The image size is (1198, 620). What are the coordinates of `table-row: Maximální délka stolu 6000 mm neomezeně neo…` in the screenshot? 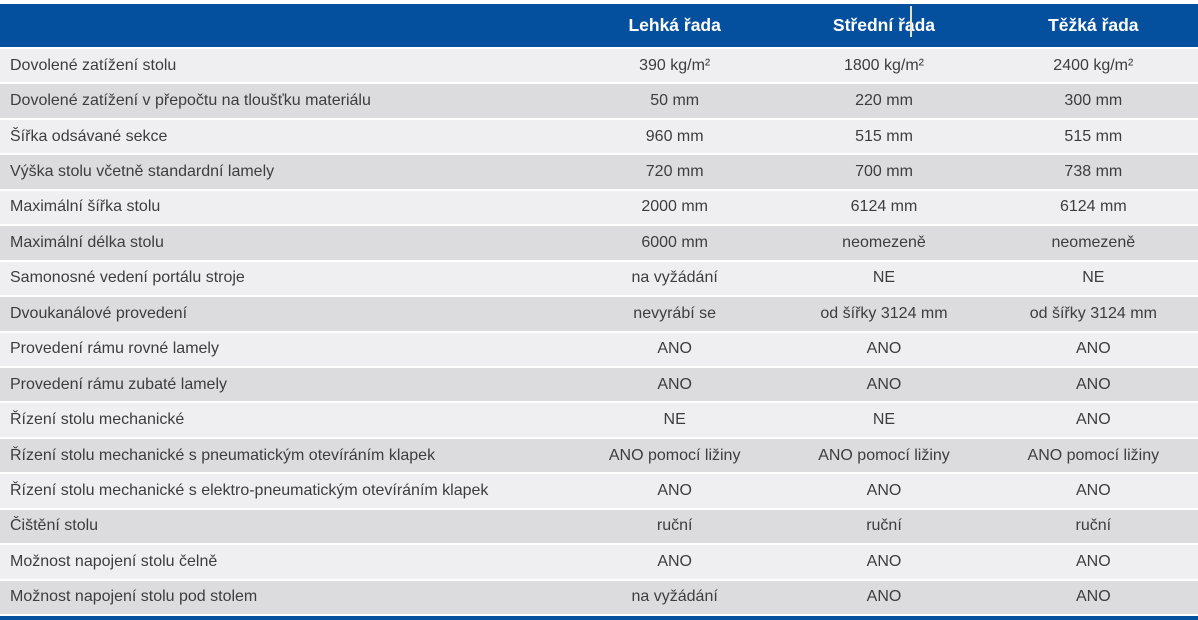 It's located at (599, 244).